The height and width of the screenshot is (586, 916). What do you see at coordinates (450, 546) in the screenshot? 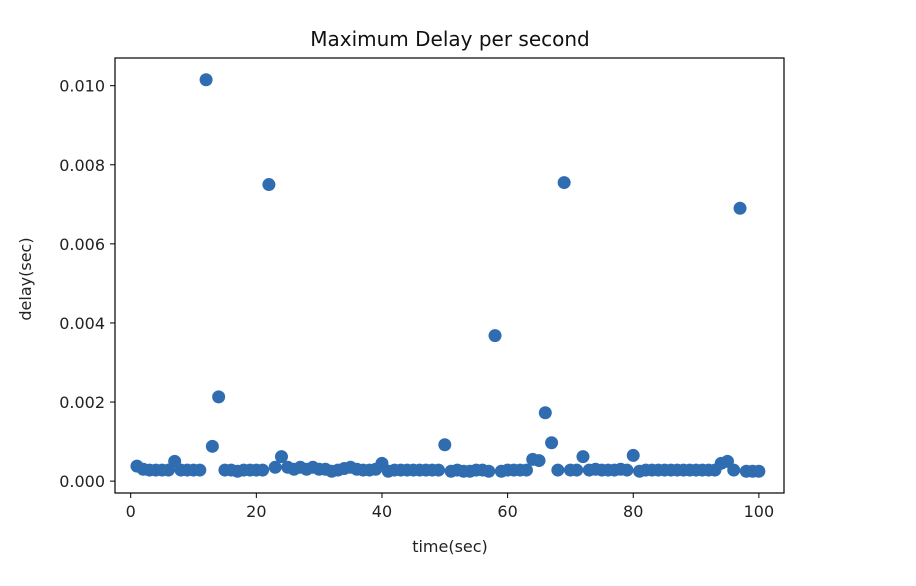
I see `x-axis-label: time(sec)` at bounding box center [450, 546].